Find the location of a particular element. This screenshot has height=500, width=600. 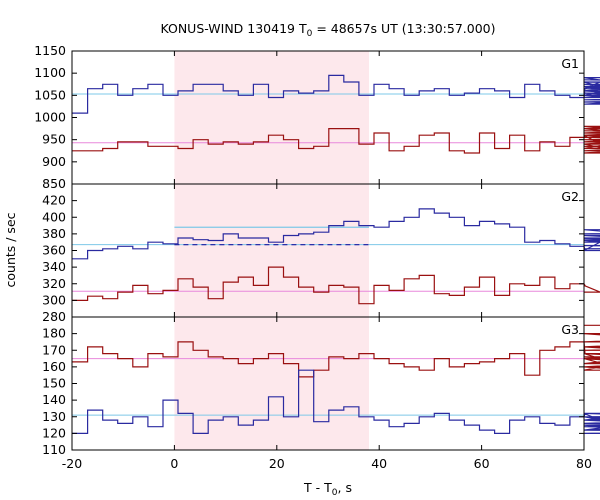

y-tick-label: 180 is located at coordinates (54, 333).